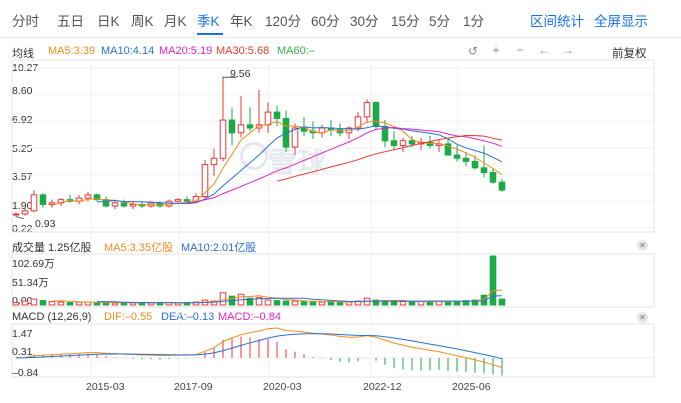 This screenshot has width=681, height=403. Describe the element at coordinates (139, 248) in the screenshot. I see `volume-ma5-value: MA5:3.35亿股` at that location.